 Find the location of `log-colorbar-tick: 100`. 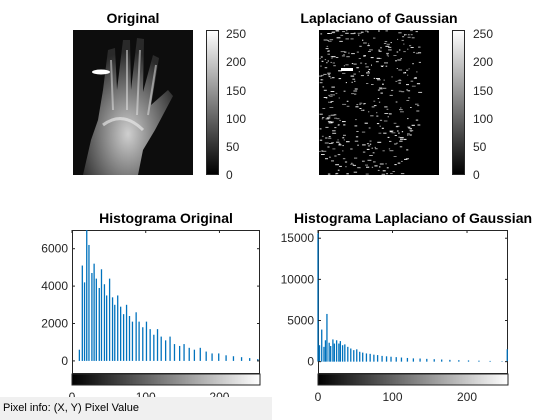

log-colorbar-tick: 100 is located at coordinates (483, 119).